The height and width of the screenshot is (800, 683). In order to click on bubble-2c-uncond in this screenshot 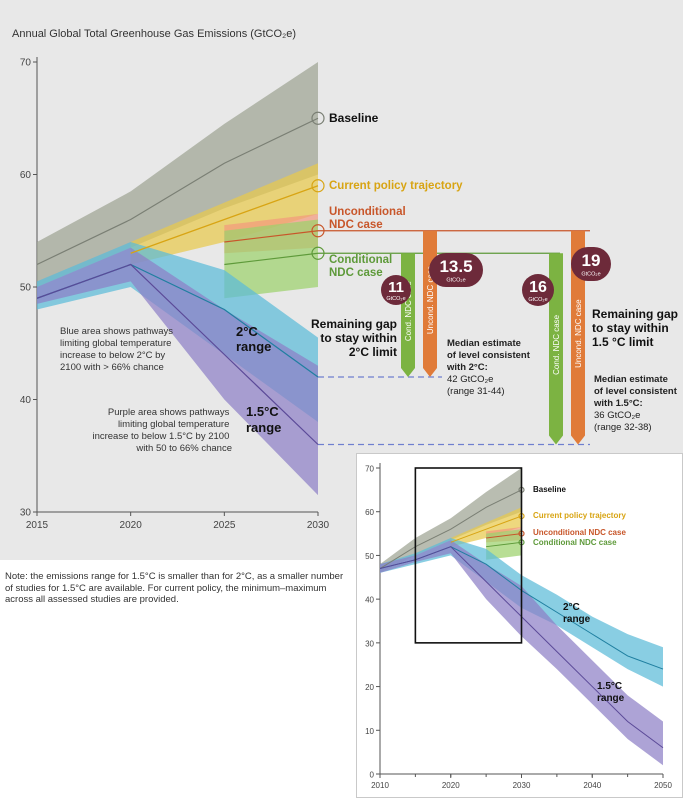, I will do `click(456, 270)`.